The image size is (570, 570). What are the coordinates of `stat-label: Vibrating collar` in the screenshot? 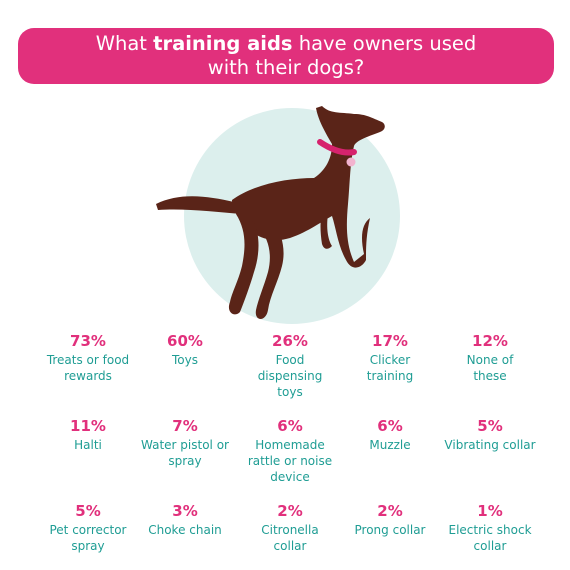 It's located at (490, 445).